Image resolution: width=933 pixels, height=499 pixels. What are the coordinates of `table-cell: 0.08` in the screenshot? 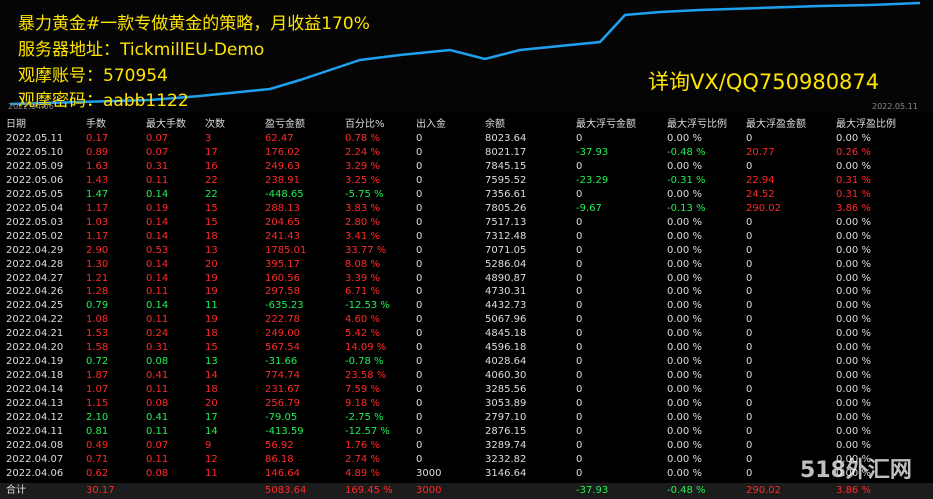 It's located at (157, 404).